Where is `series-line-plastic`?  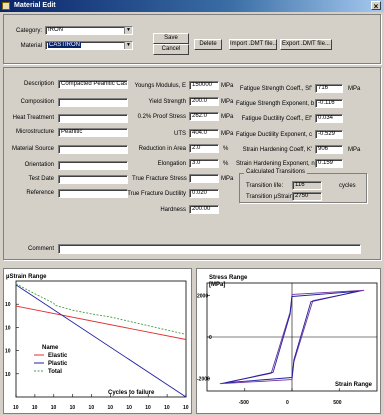
series-line-plastic is located at coordinates (101, 341).